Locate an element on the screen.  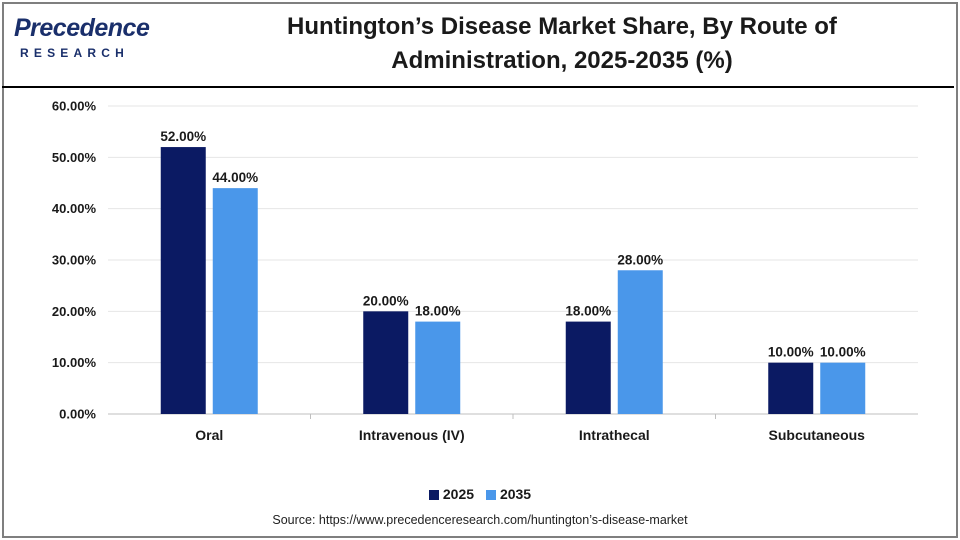
y-tick-label: 10.00% is located at coordinates (74, 362).